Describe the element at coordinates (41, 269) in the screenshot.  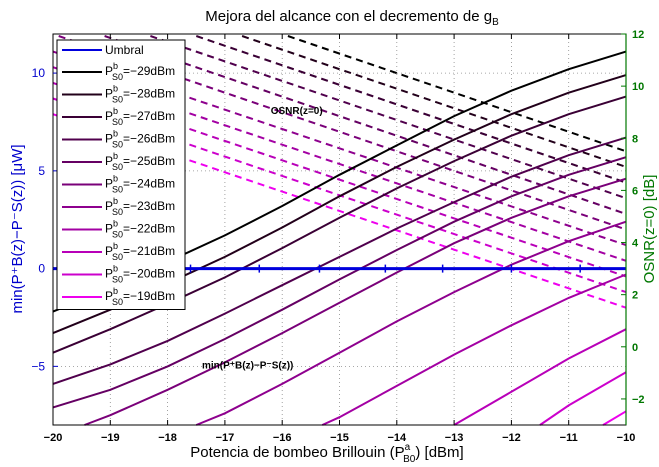
I see `y-left-tick-label: 0` at that location.